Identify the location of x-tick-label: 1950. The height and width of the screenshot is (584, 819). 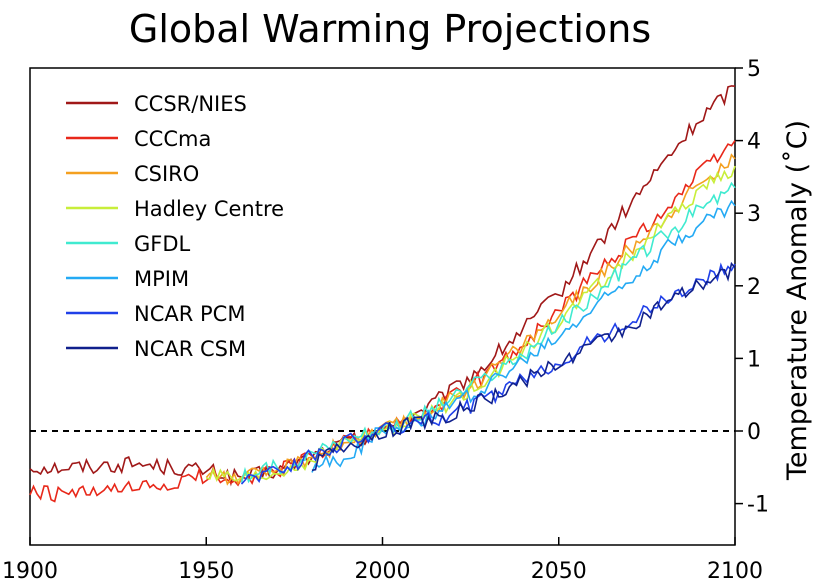
(206, 571).